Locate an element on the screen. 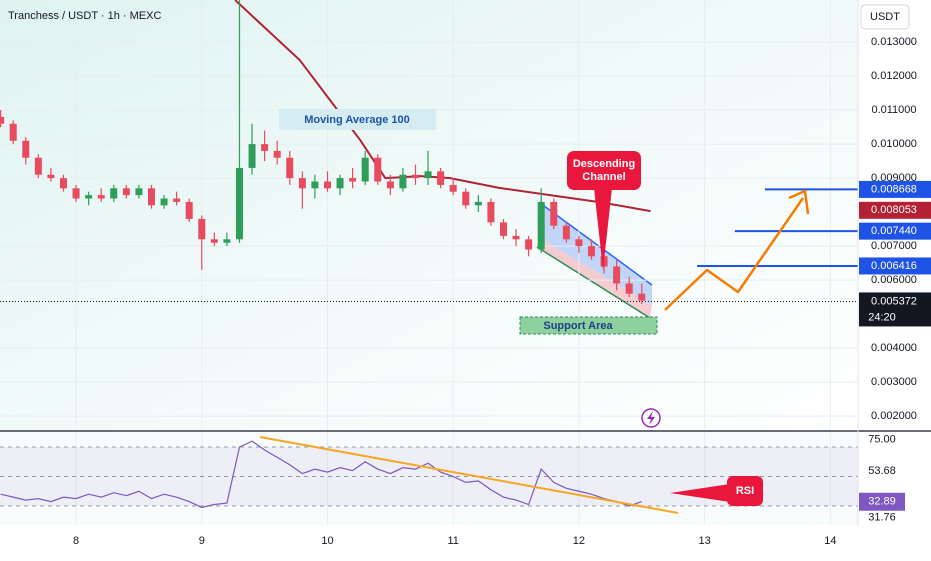 Image resolution: width=931 pixels, height=561 pixels. channel-top-line is located at coordinates (596, 244).